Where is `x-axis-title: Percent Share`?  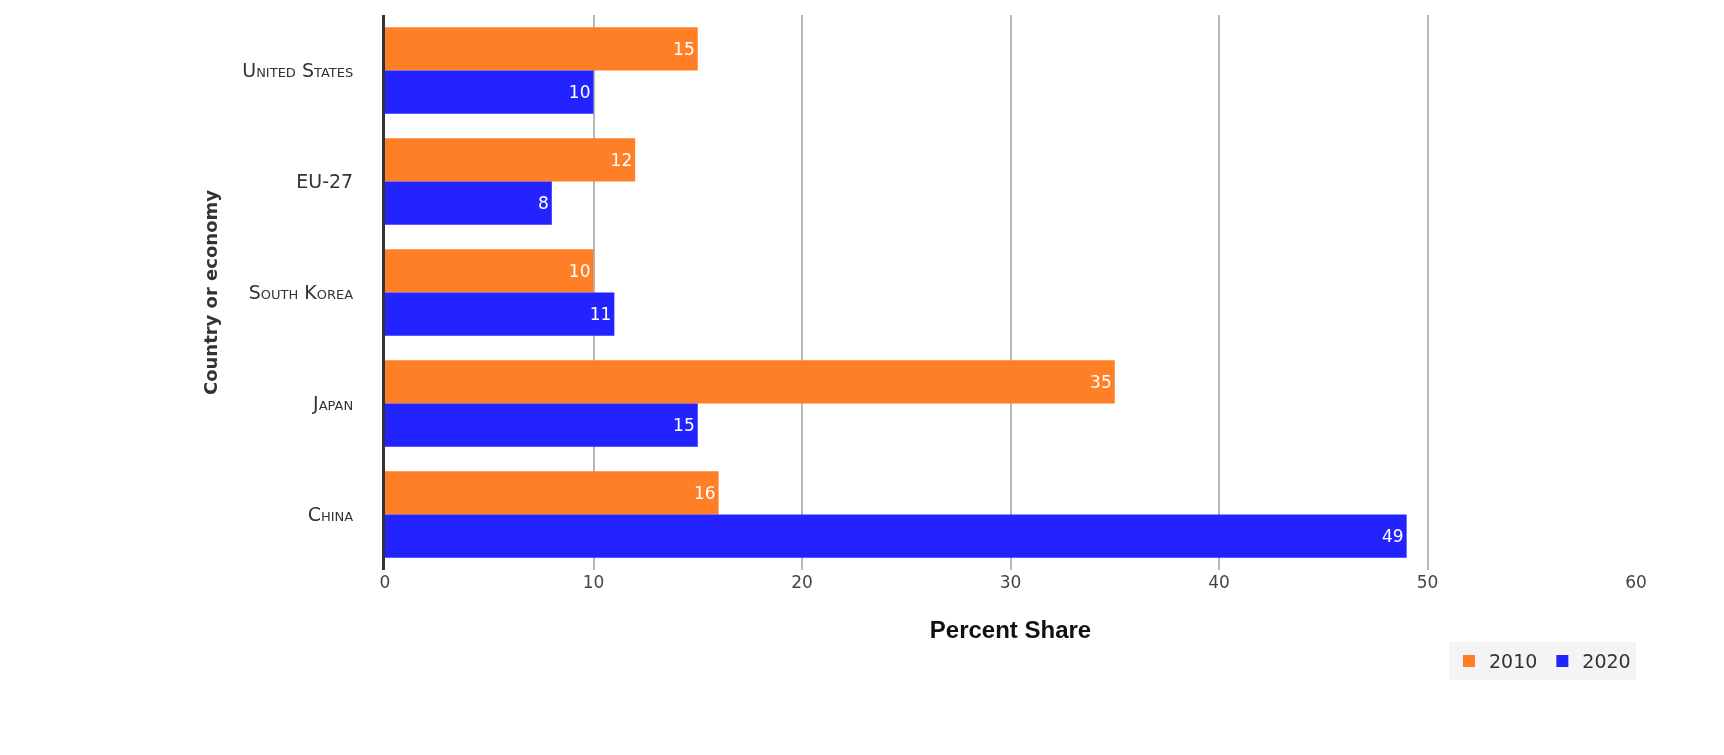 x-axis-title: Percent Share is located at coordinates (1010, 630).